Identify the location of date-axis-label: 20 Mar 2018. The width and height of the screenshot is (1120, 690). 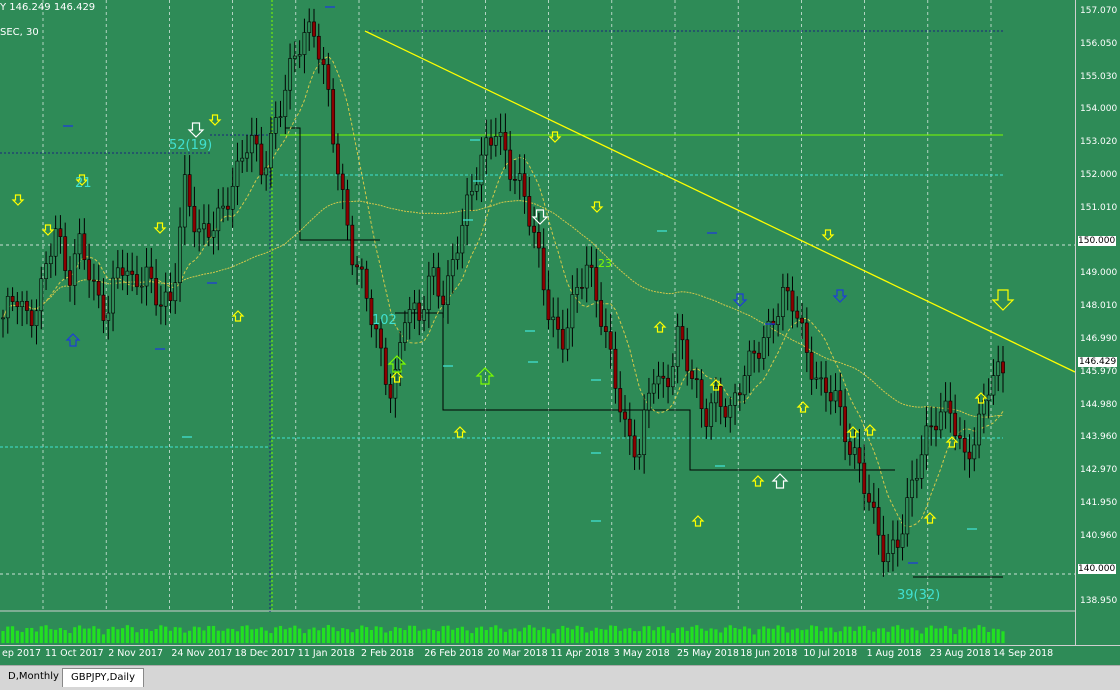
(517, 653).